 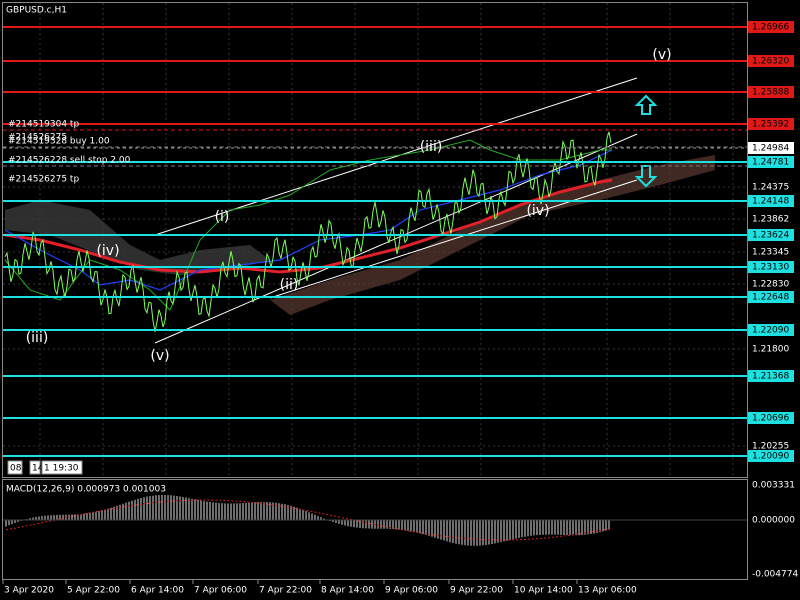 What do you see at coordinates (38, 469) in the screenshot?
I see `clock-text: 14` at bounding box center [38, 469].